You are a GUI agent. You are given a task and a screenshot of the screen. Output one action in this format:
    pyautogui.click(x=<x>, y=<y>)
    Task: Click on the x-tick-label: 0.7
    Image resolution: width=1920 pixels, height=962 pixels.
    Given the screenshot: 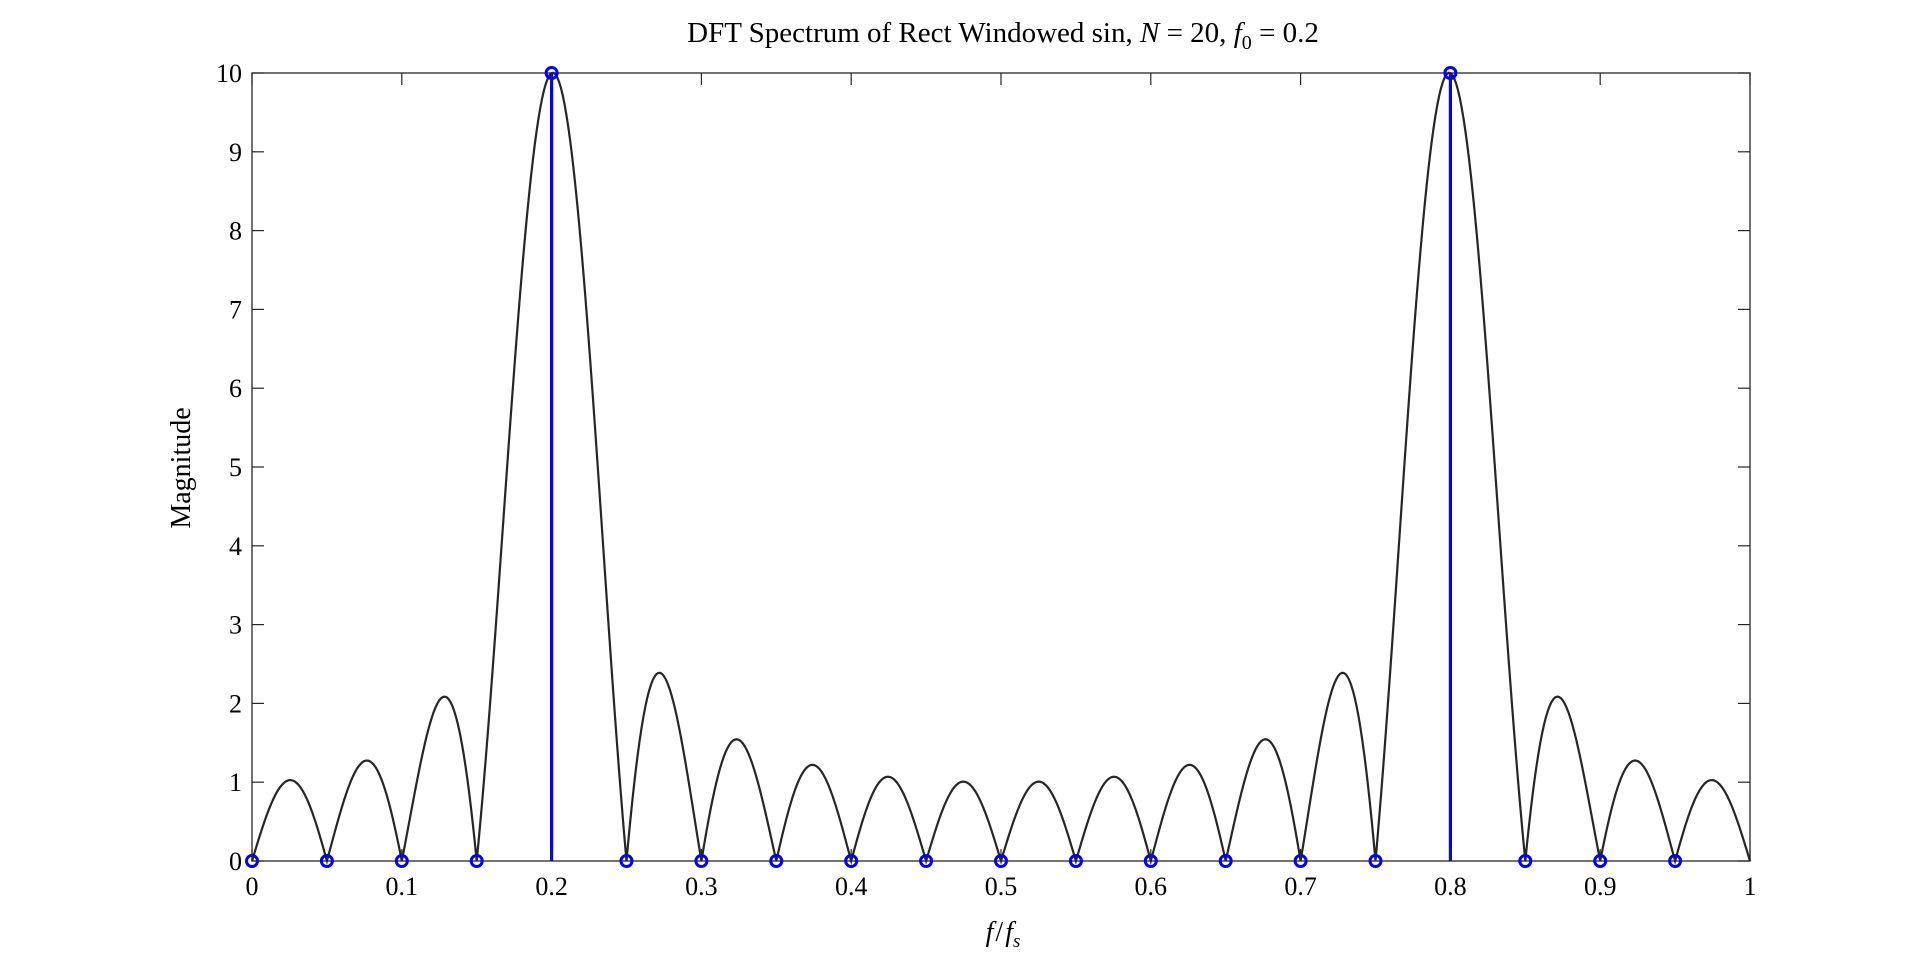 What is the action you would take?
    pyautogui.click(x=1300, y=886)
    